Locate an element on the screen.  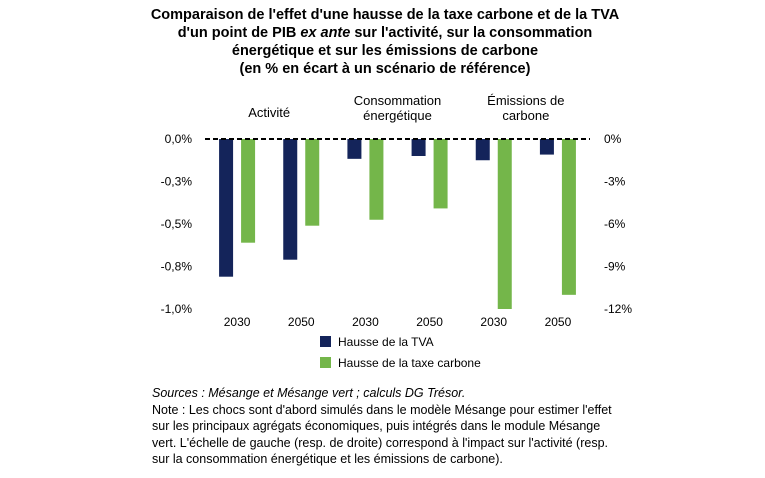
right-axis-tick-label: -12% is located at coordinates (618, 309).